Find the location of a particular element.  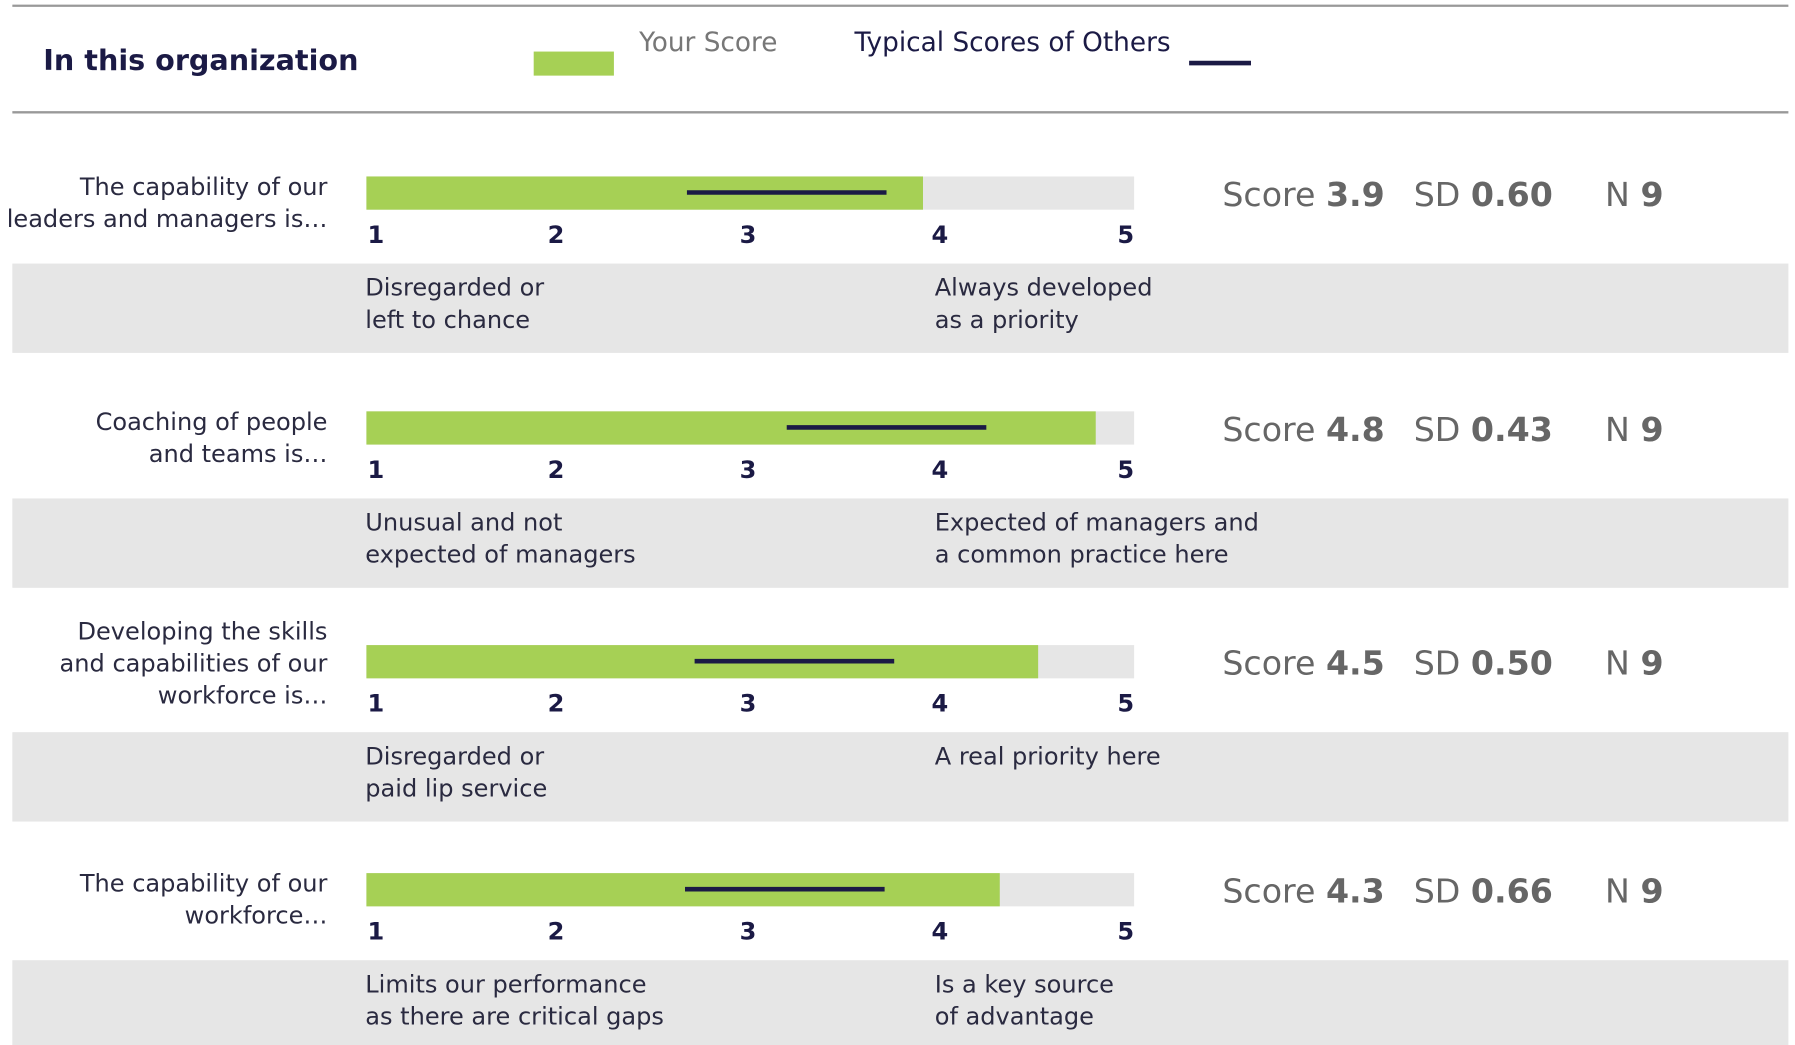

low-anchor: expected of managers is located at coordinates (500, 555).